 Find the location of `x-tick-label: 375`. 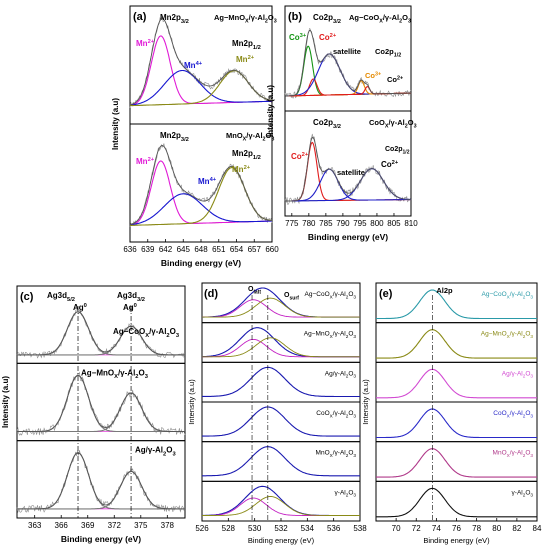

x-tick-label: 375 is located at coordinates (141, 525).